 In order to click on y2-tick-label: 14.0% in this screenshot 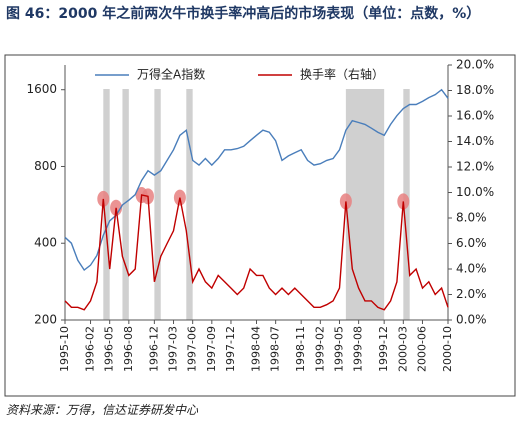, I will do `click(475, 141)`.